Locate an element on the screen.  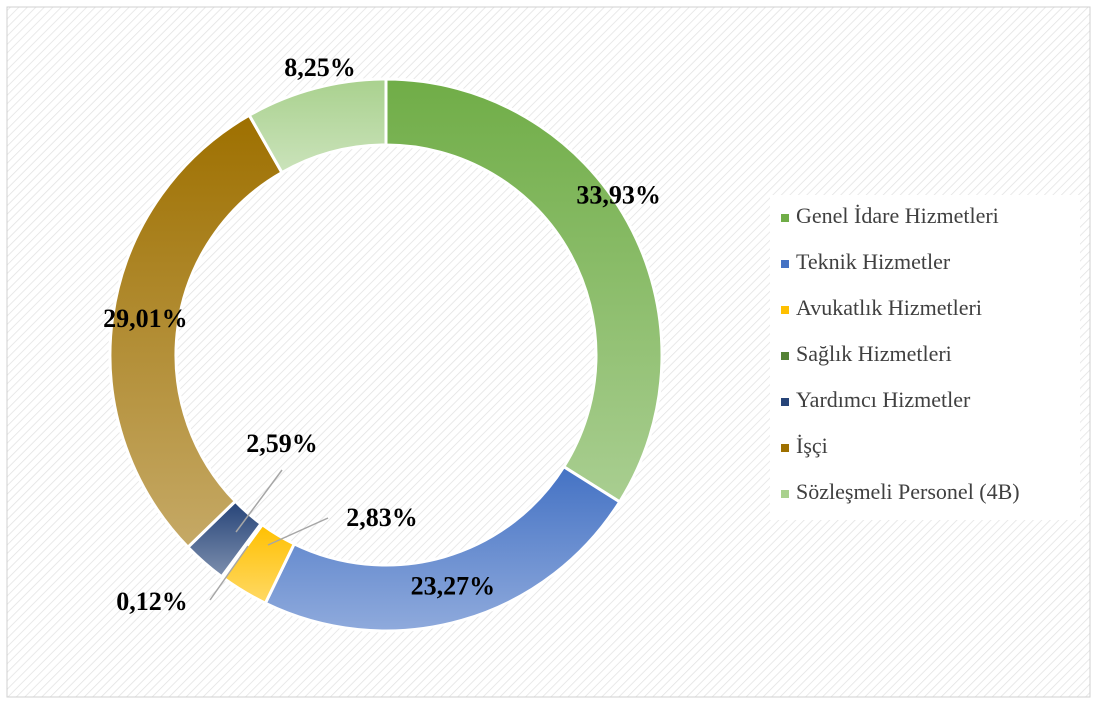
data-label: 23,27% is located at coordinates (453, 586).